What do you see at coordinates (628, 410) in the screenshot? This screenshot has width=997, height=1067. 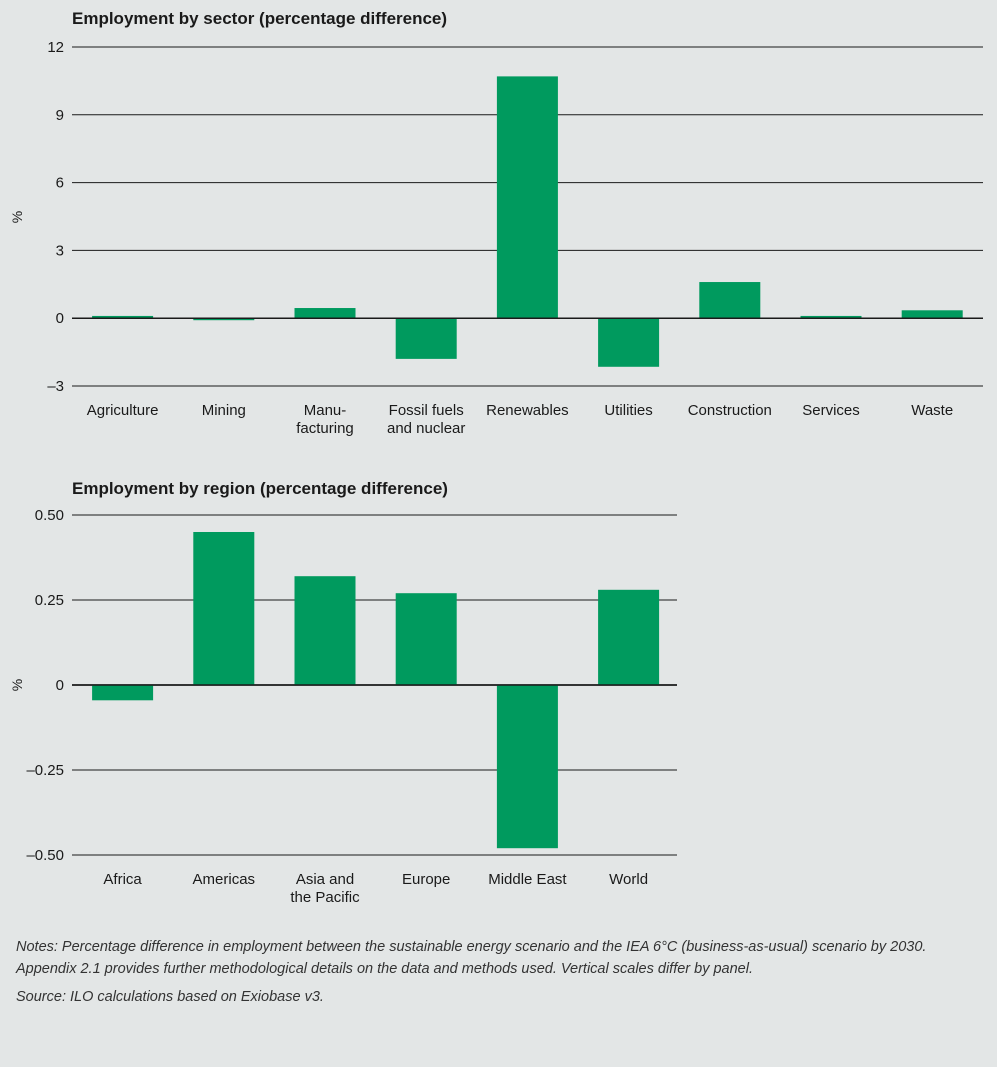 I see `sector-category-label: Utilities` at bounding box center [628, 410].